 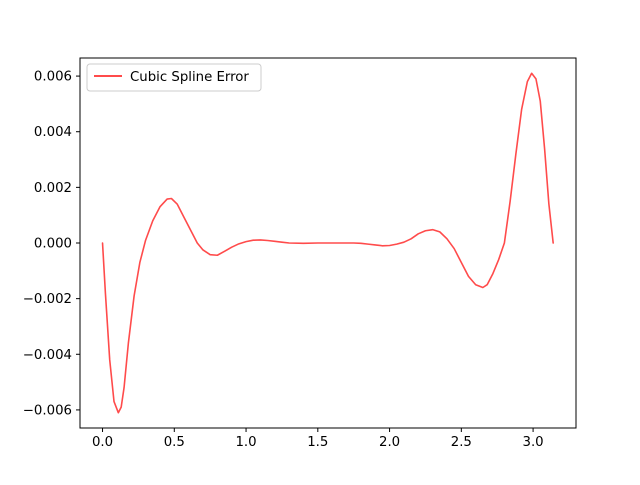 I want to click on x-tick-label: 3.0, so click(x=533, y=442).